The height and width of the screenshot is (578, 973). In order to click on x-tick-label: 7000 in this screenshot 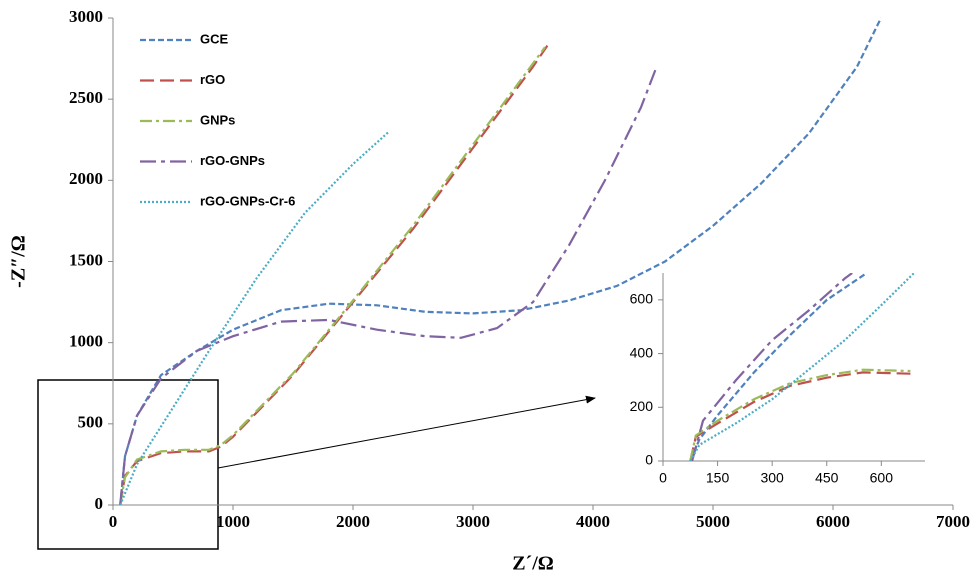, I will do `click(953, 521)`.